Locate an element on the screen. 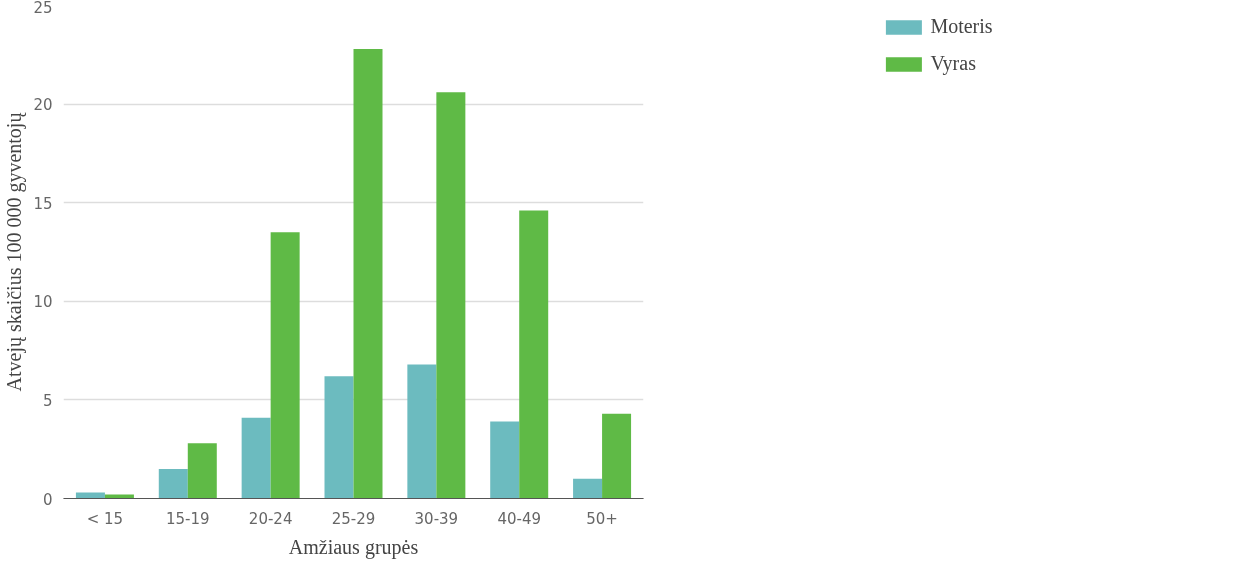 This screenshot has height=570, width=1240. legend-label: Moteris is located at coordinates (961, 26).